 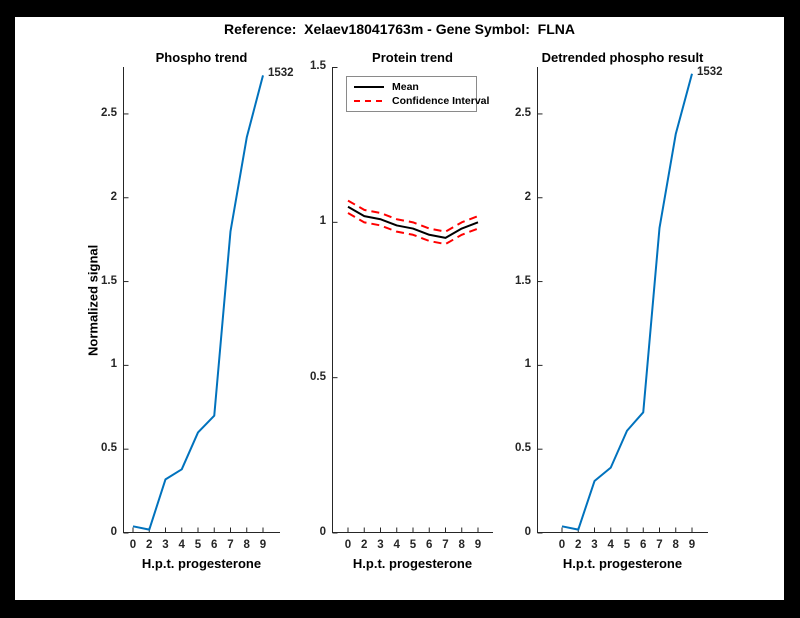 I want to click on series-confidence-interval-lower, so click(x=413, y=229).